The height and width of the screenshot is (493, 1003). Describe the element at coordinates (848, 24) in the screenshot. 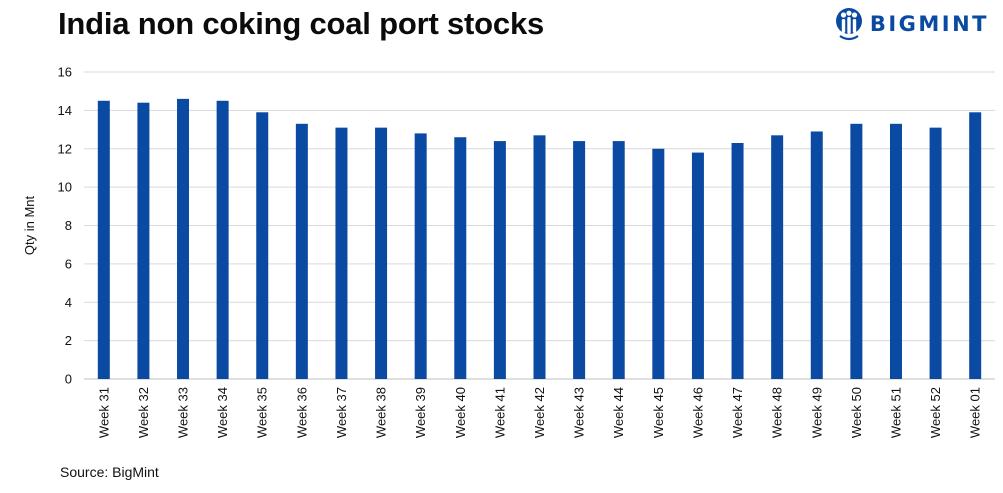

I see `bigmint-logo-icon` at that location.